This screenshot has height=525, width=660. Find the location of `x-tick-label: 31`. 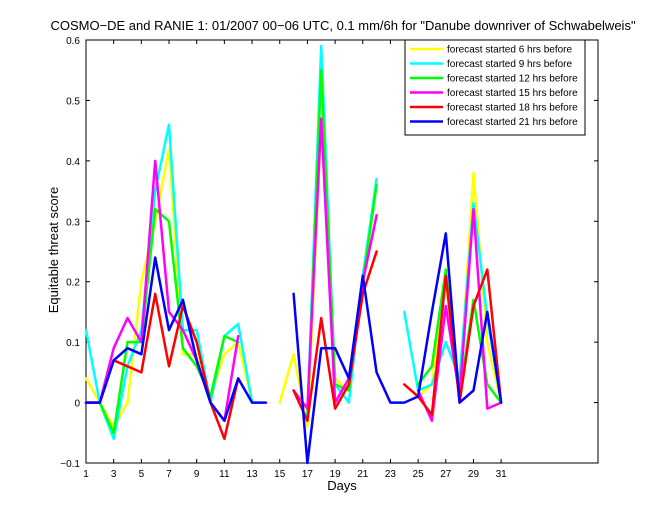

x-tick-label: 31 is located at coordinates (502, 474).